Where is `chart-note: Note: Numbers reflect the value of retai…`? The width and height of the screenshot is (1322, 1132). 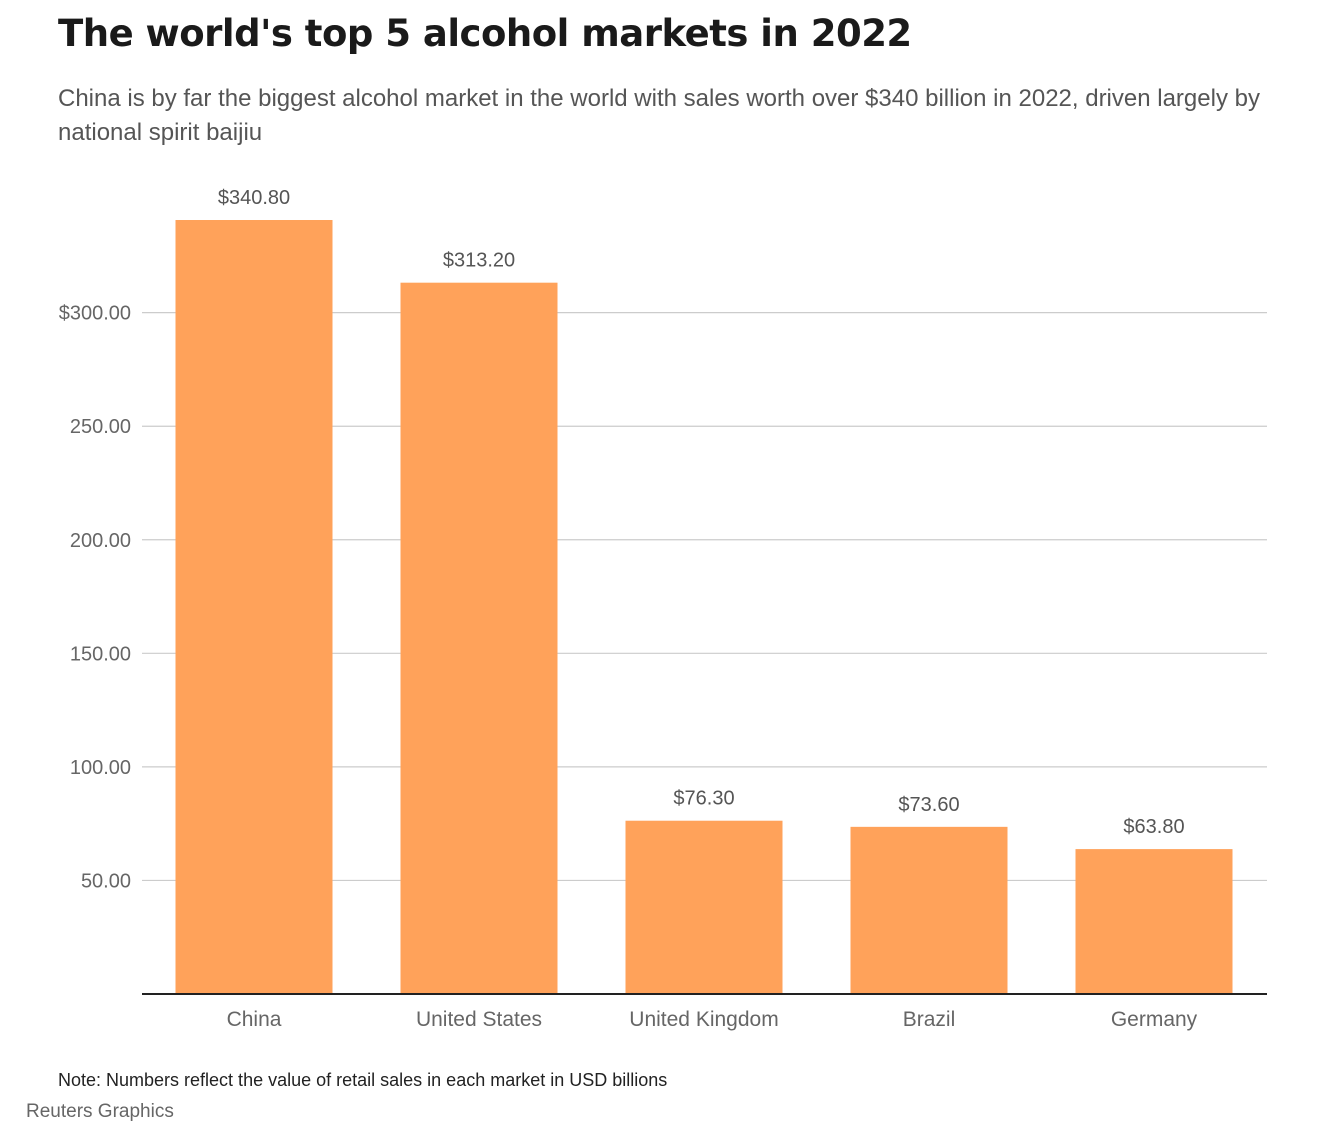
chart-note: Note: Numbers reflect the value of retai… is located at coordinates (363, 1080).